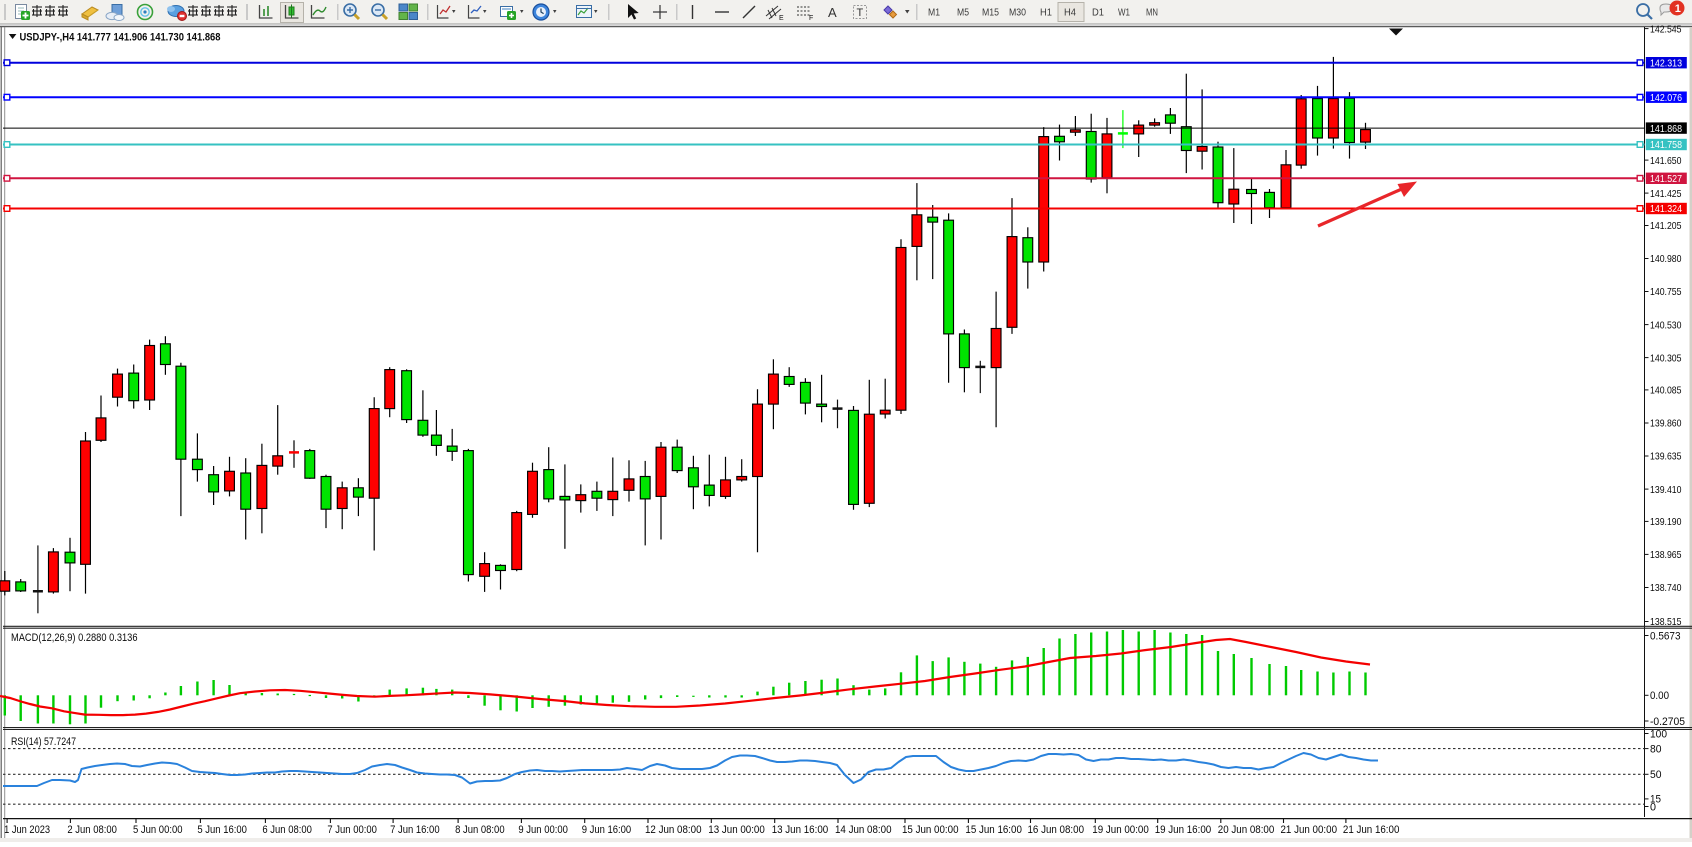 The height and width of the screenshot is (847, 1692). I want to click on svg-text: 5 Jun 00:00, so click(158, 830).